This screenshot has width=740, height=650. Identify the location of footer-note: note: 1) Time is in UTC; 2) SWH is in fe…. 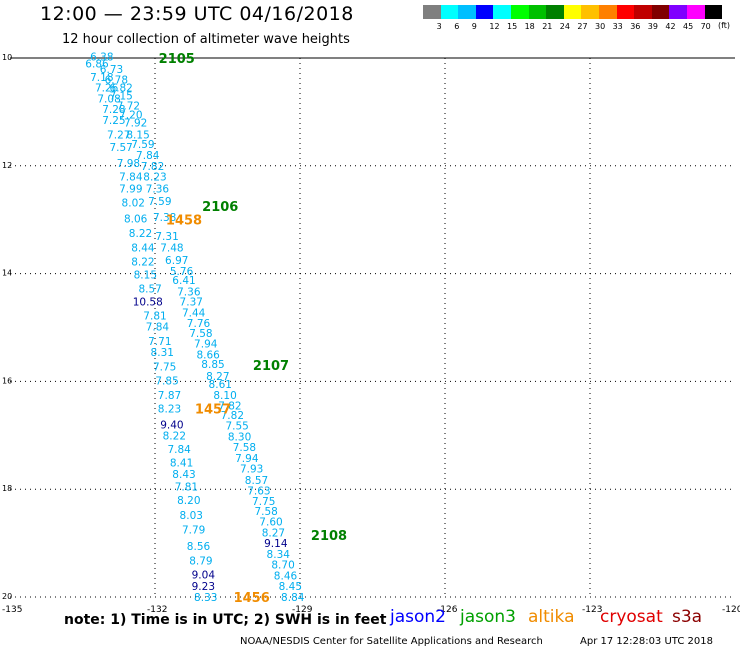
(225, 620).